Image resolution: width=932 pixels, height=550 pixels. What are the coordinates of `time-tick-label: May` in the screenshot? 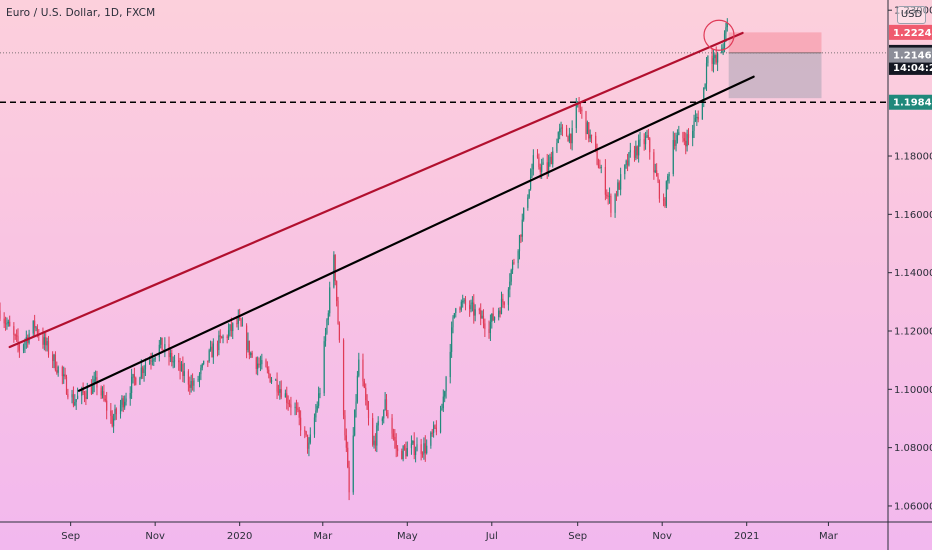 It's located at (407, 536).